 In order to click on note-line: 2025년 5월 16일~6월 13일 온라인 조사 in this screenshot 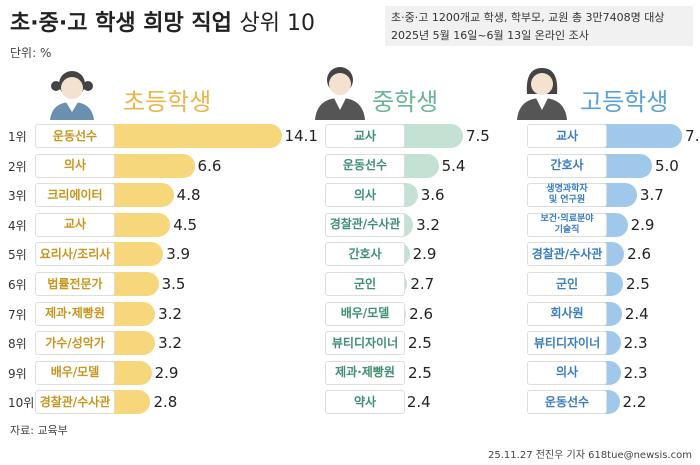, I will do `click(490, 35)`.